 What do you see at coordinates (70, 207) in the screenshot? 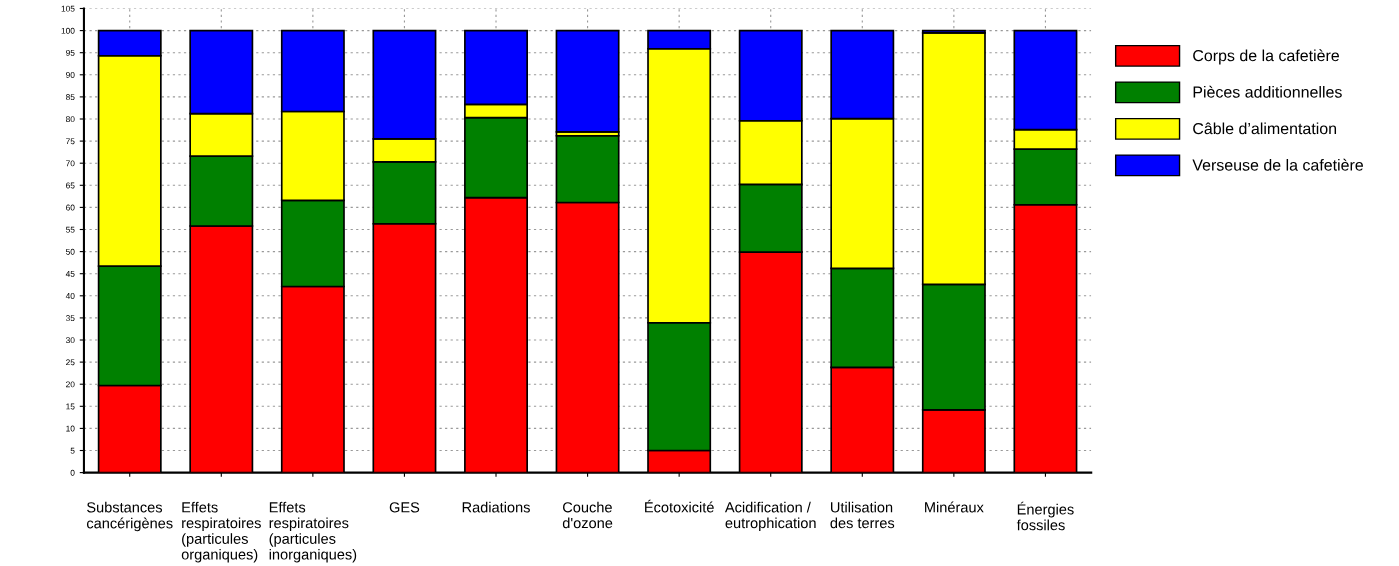
I see `y-tick-label: 60` at bounding box center [70, 207].